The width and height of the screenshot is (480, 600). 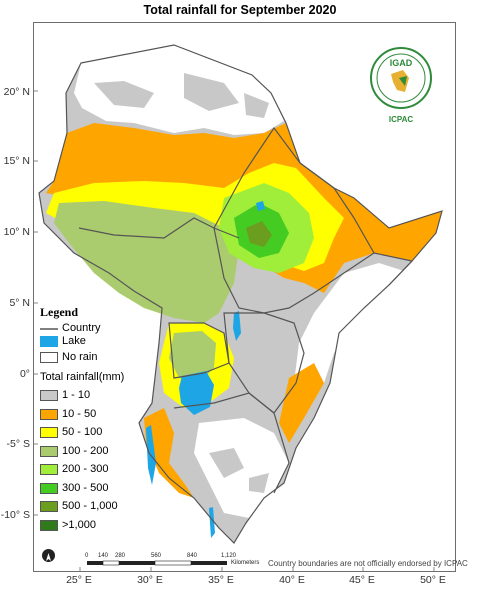 I want to click on border-uganda, so click(x=199, y=350).